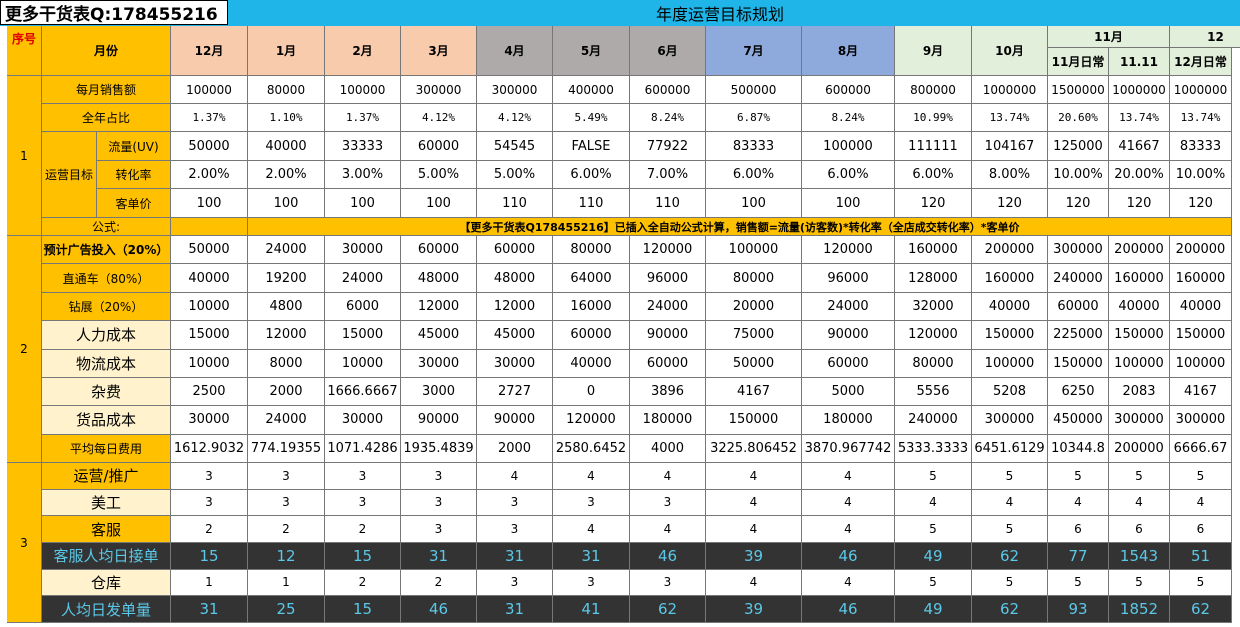 This screenshot has width=1240, height=627. What do you see at coordinates (848, 448) in the screenshot?
I see `value-cell: 3870.967742` at bounding box center [848, 448].